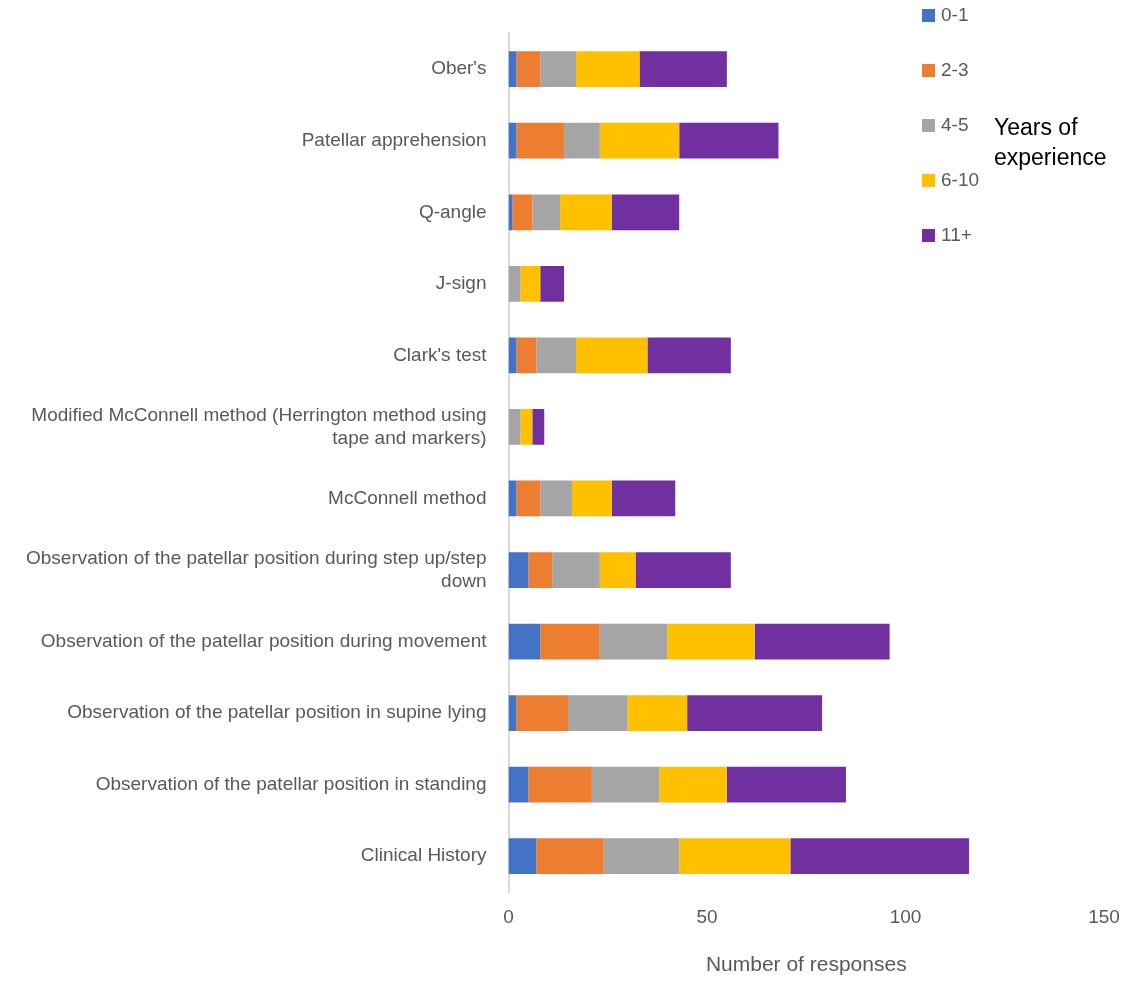  I want to click on x-tick-label: 100, so click(905, 916).